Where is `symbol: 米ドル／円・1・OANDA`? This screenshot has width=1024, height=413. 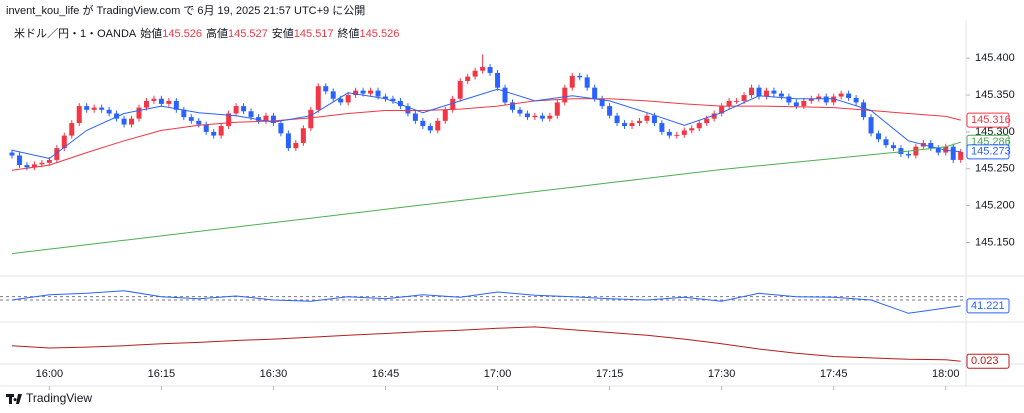
symbol: 米ドル／円・1・OANDA is located at coordinates (75, 33).